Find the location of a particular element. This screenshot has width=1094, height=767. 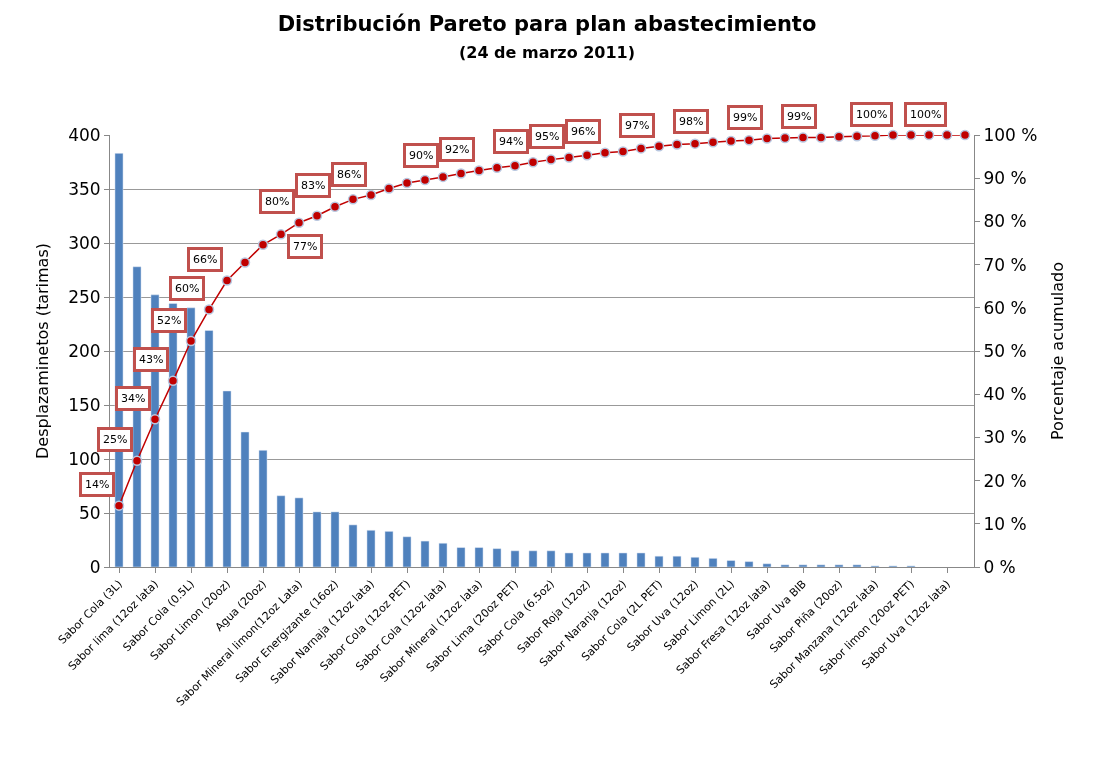

data-label: 83% is located at coordinates (313, 185).